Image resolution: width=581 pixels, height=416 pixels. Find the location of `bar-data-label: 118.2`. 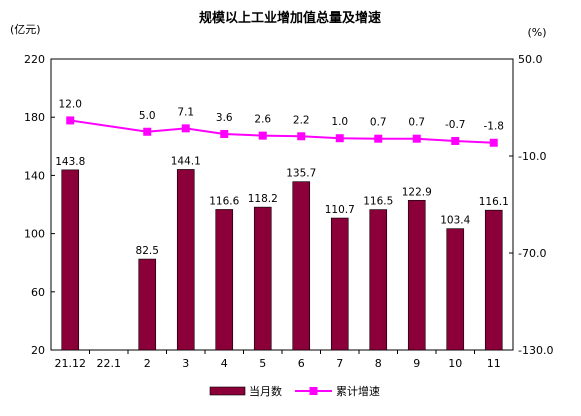

bar-data-label: 118.2 is located at coordinates (263, 199).